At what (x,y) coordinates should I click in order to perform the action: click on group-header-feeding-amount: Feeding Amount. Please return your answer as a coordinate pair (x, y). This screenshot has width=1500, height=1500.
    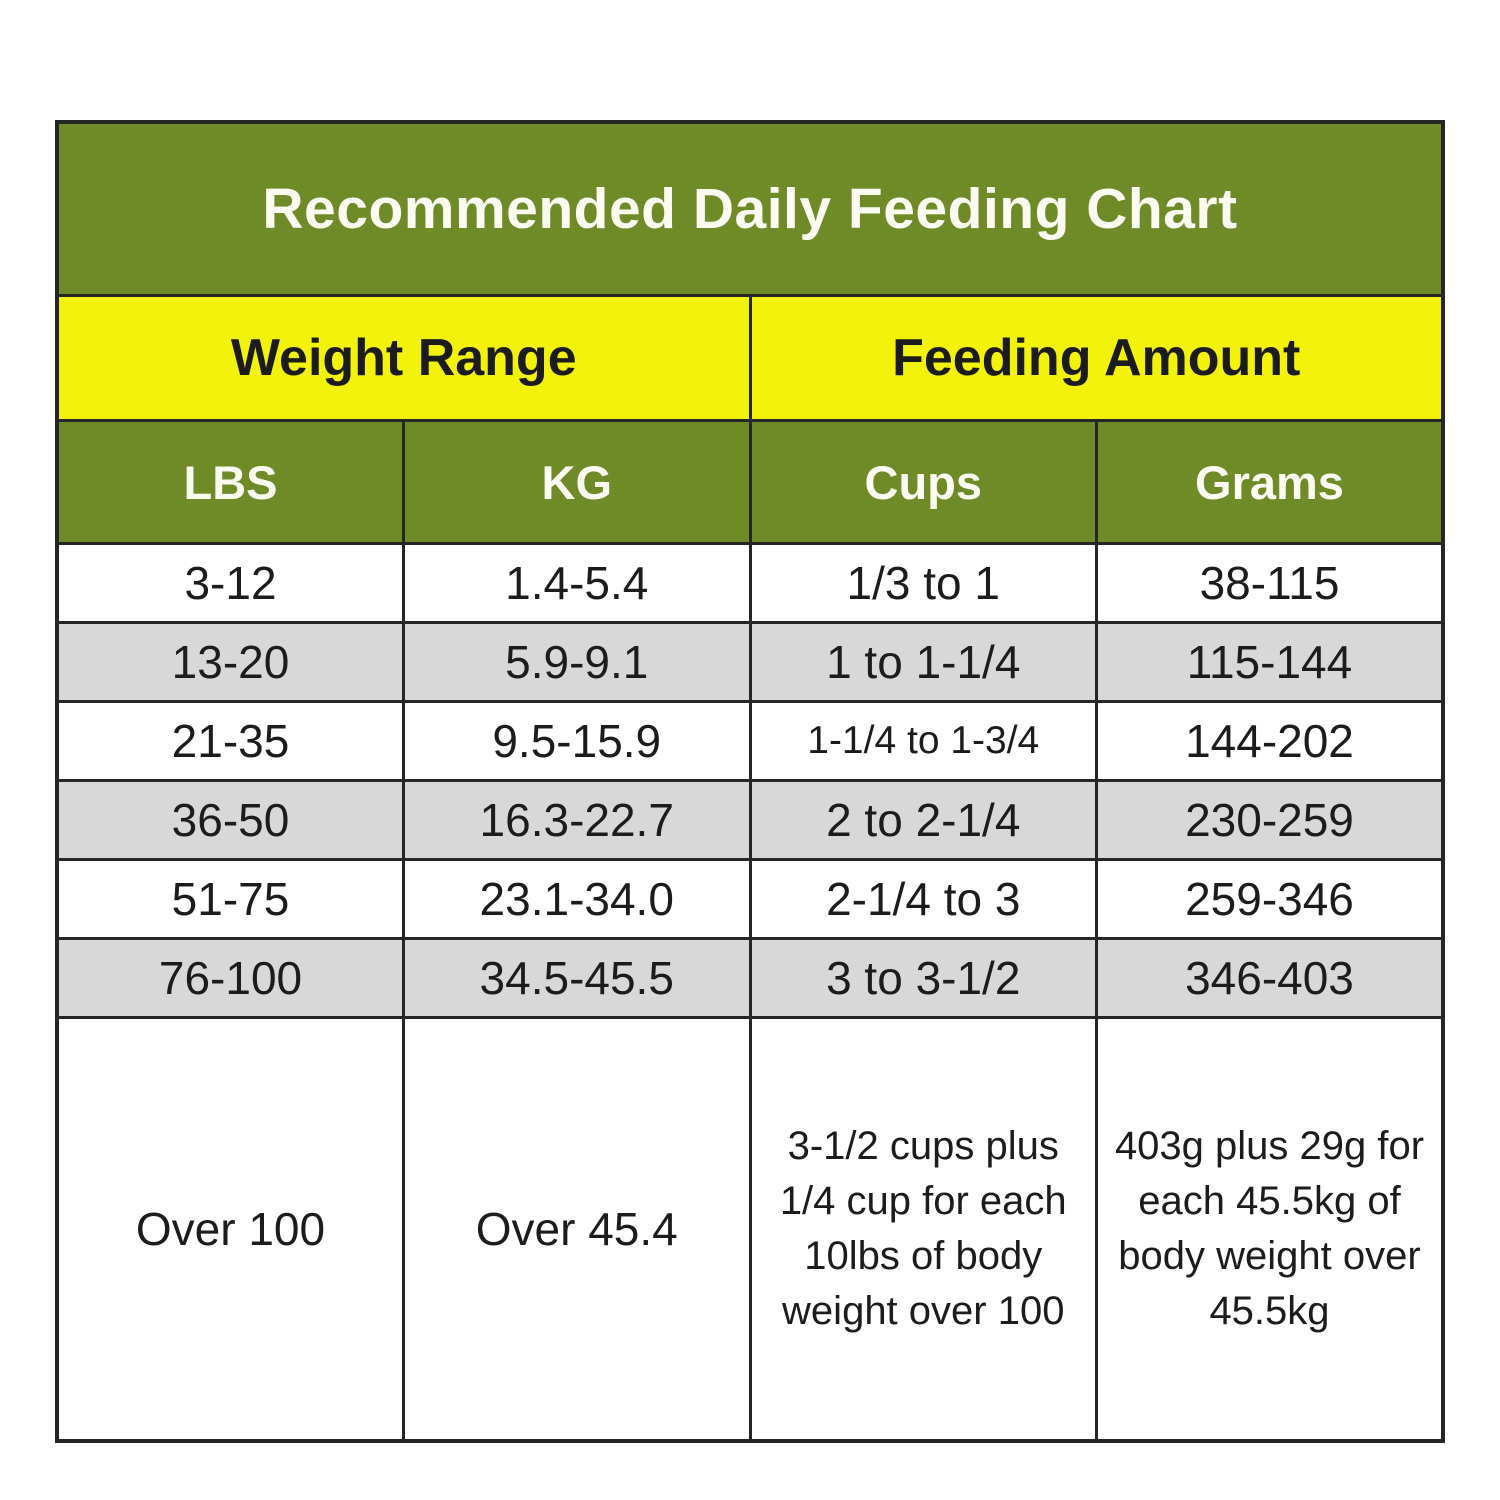
    Looking at the image, I should click on (1096, 358).